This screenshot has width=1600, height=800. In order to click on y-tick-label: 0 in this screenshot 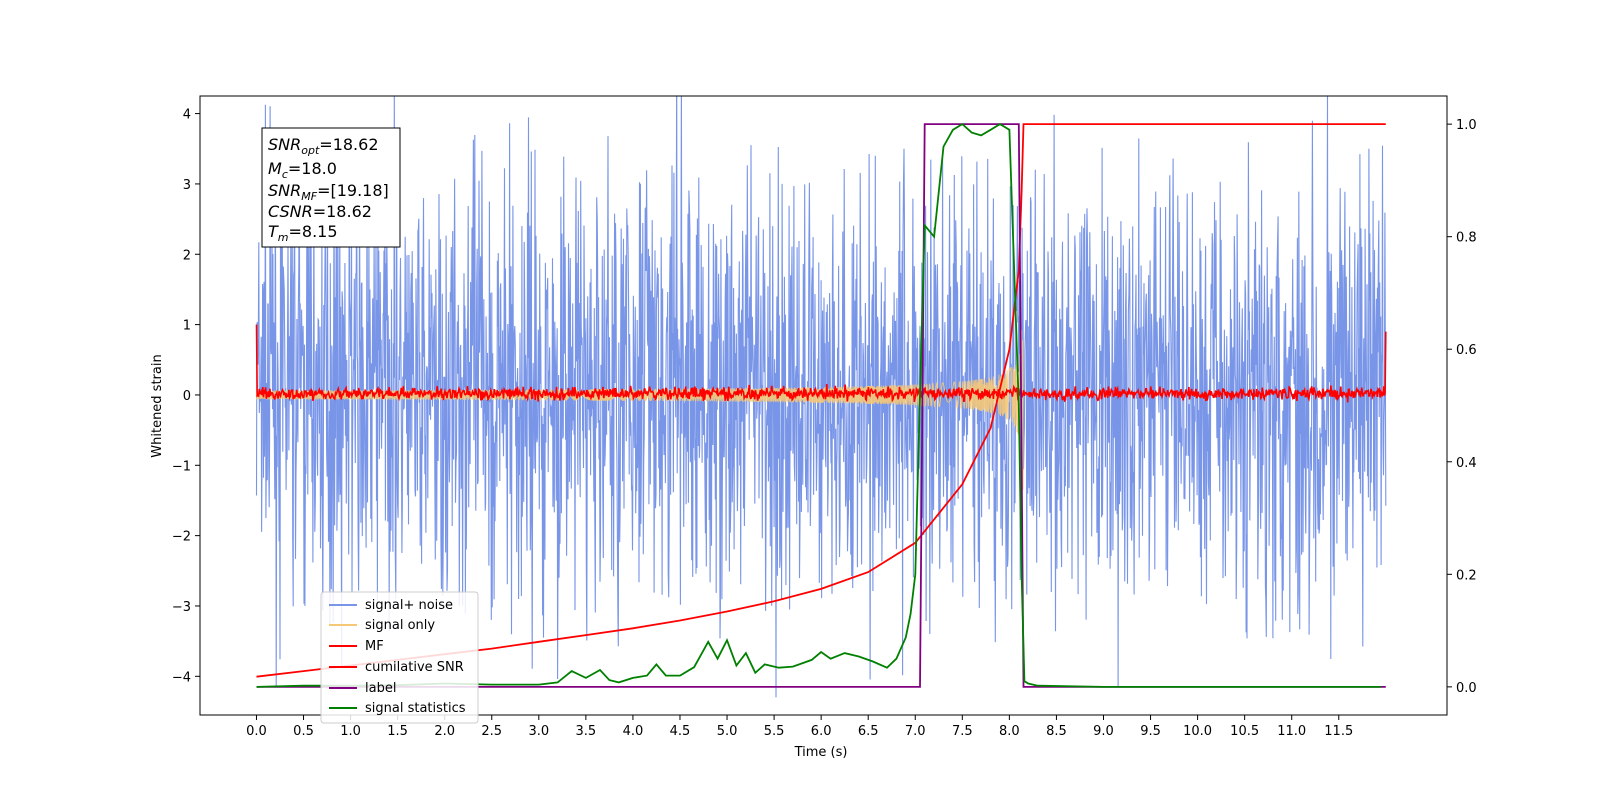, I will do `click(187, 396)`.